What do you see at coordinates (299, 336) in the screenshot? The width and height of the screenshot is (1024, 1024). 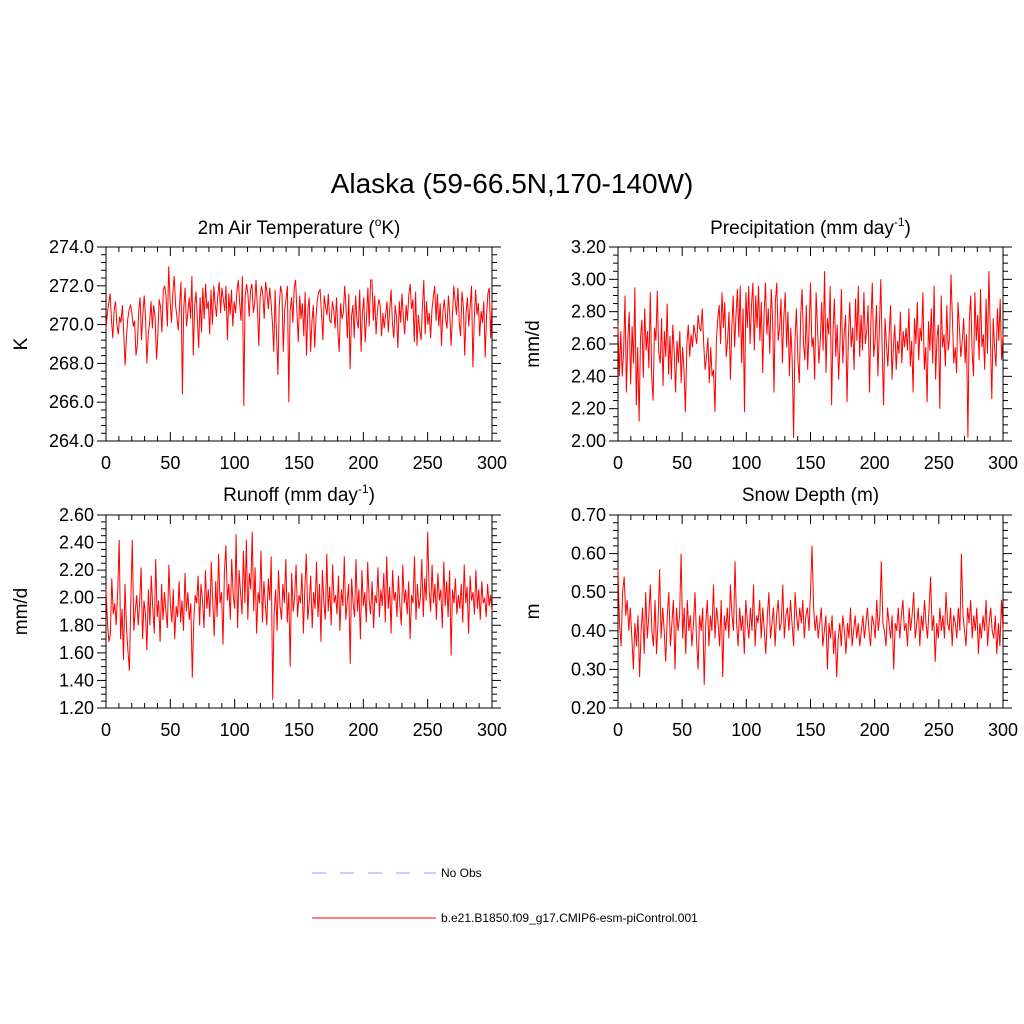 I see `series-line-temp` at bounding box center [299, 336].